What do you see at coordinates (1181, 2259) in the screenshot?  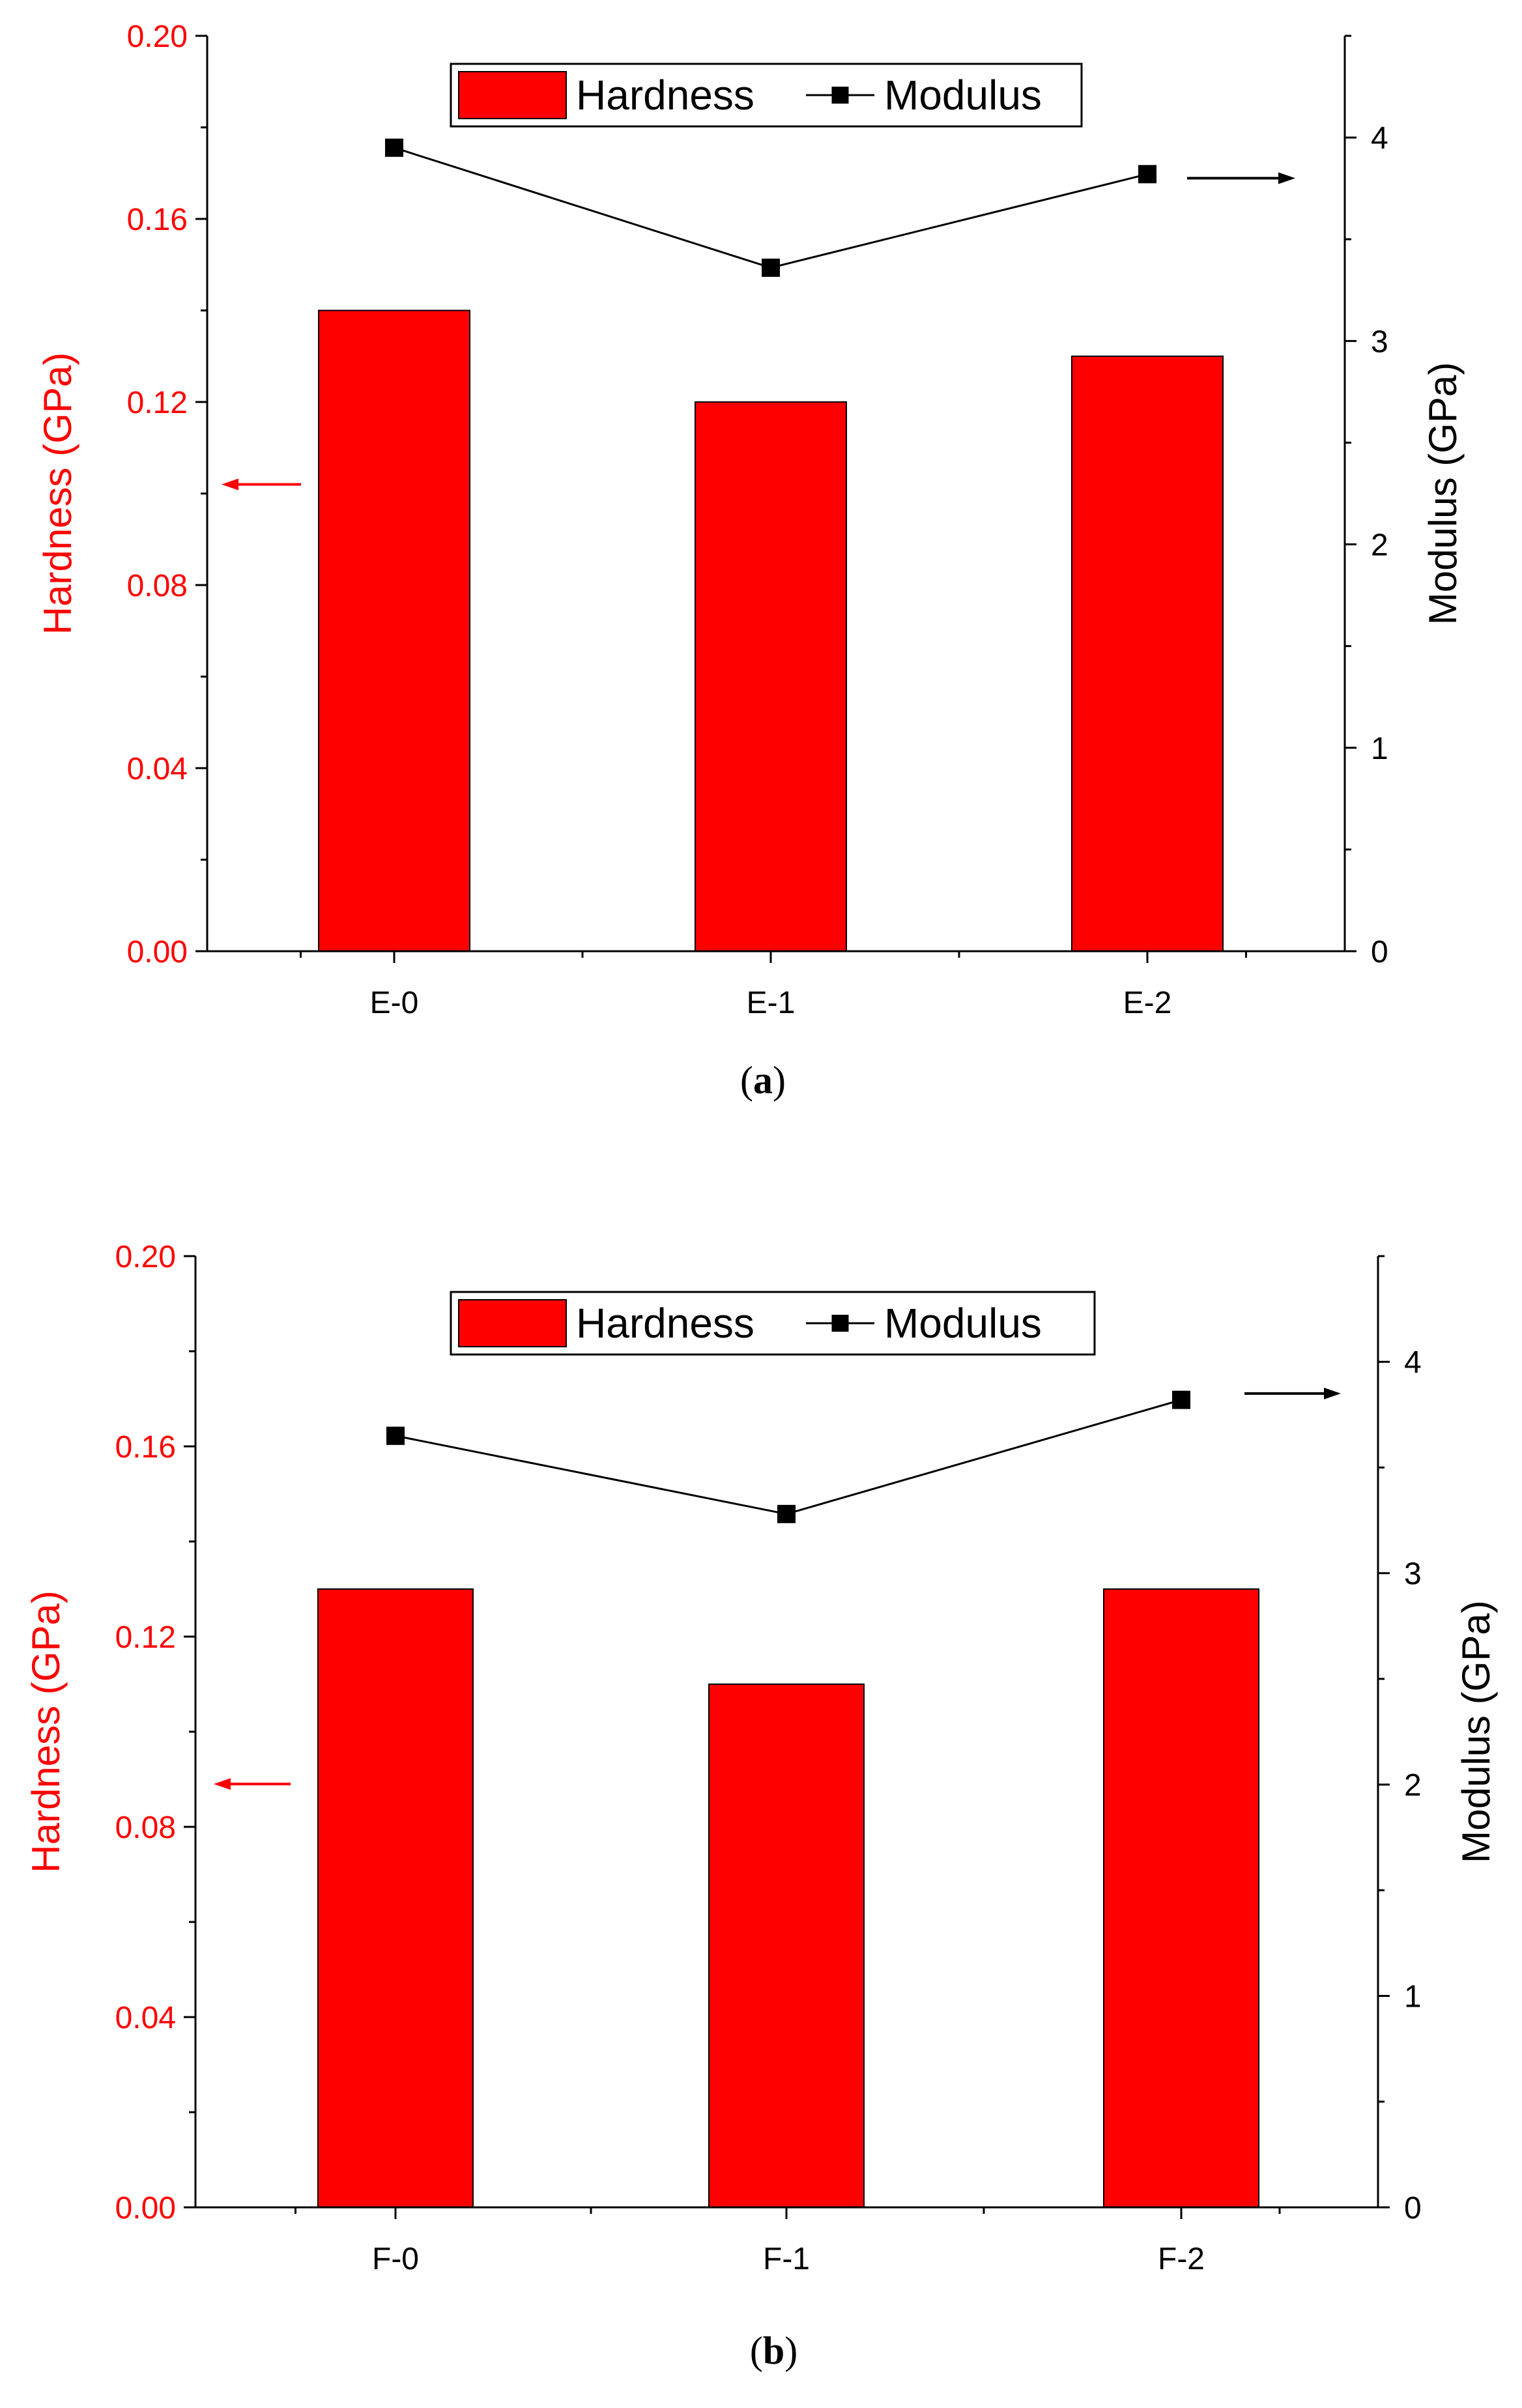 I see `x-tick-label: F-2` at bounding box center [1181, 2259].